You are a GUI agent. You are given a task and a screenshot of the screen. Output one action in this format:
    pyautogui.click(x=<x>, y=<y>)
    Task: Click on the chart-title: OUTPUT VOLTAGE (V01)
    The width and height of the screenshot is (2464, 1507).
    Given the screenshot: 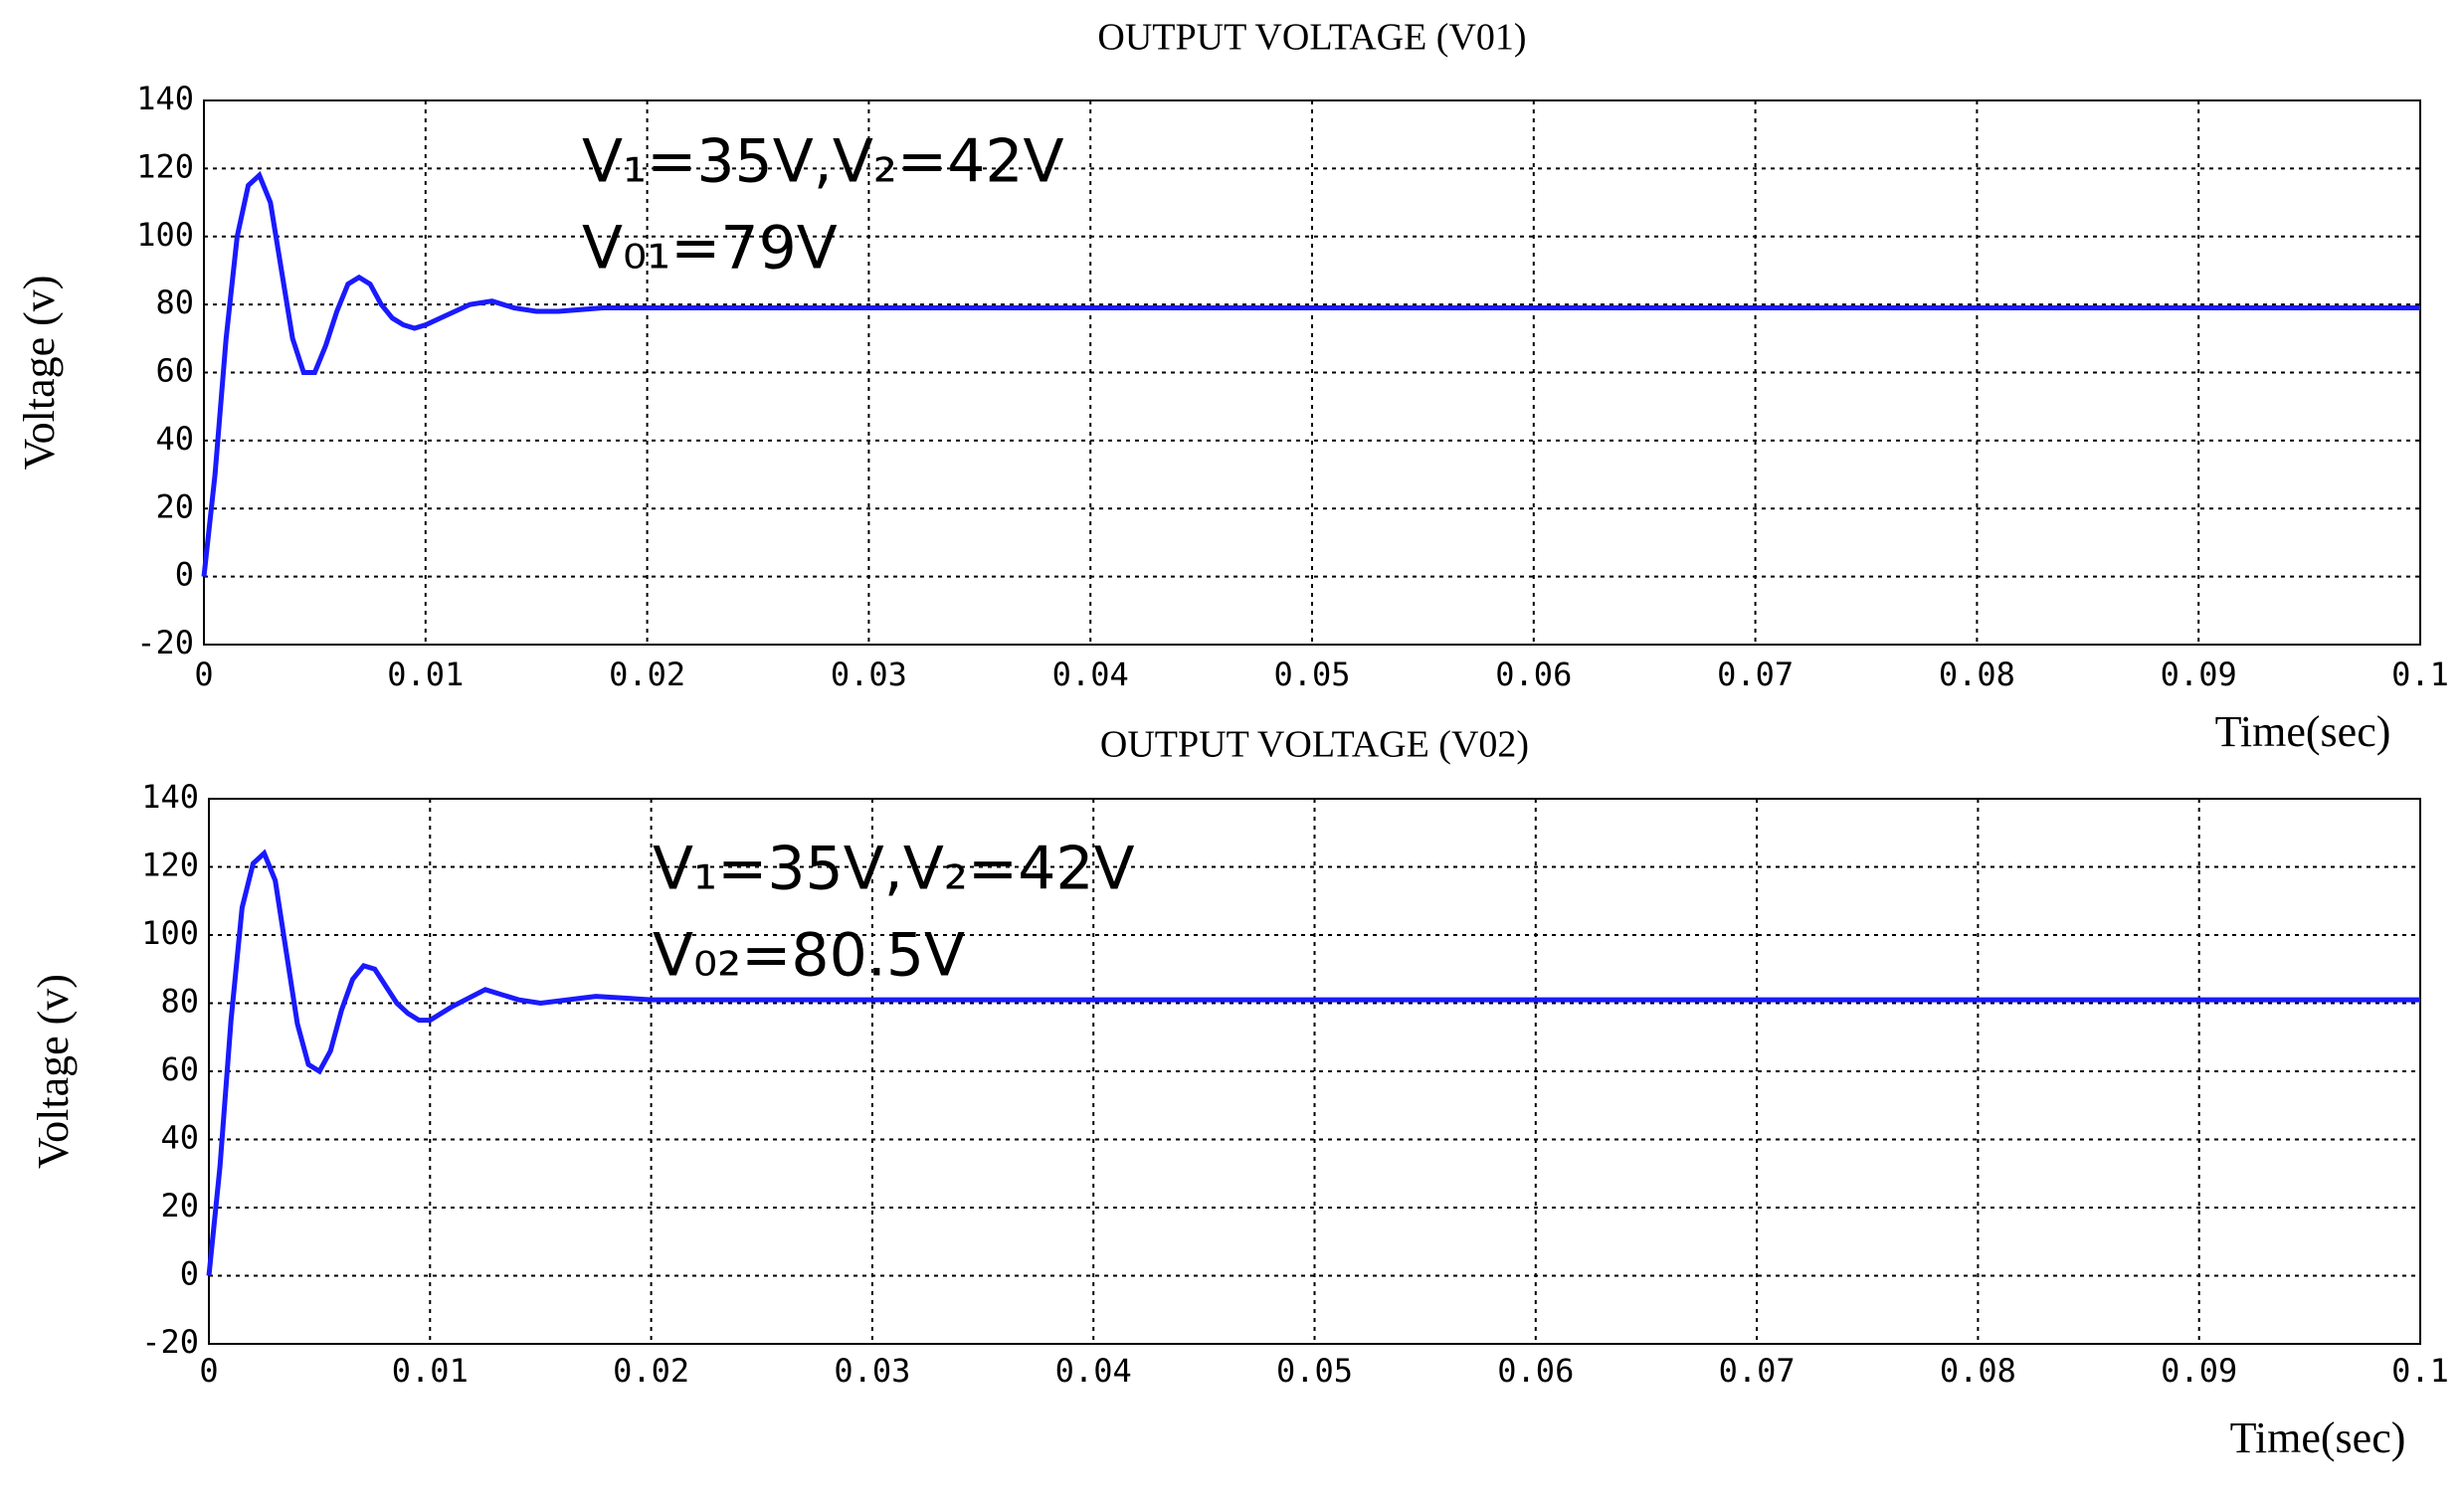 What is the action you would take?
    pyautogui.click(x=1311, y=38)
    